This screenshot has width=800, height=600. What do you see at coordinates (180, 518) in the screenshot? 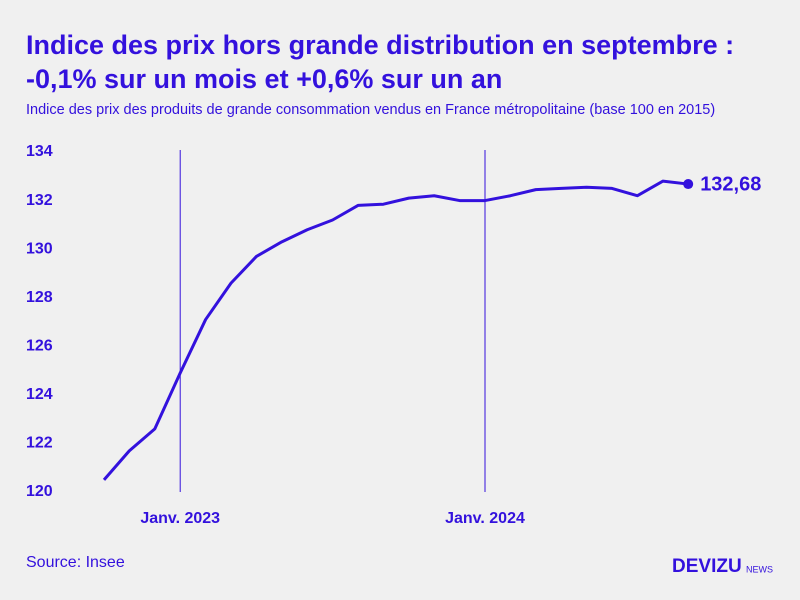
I see `x-tick-label: Janv. 2023` at bounding box center [180, 518].